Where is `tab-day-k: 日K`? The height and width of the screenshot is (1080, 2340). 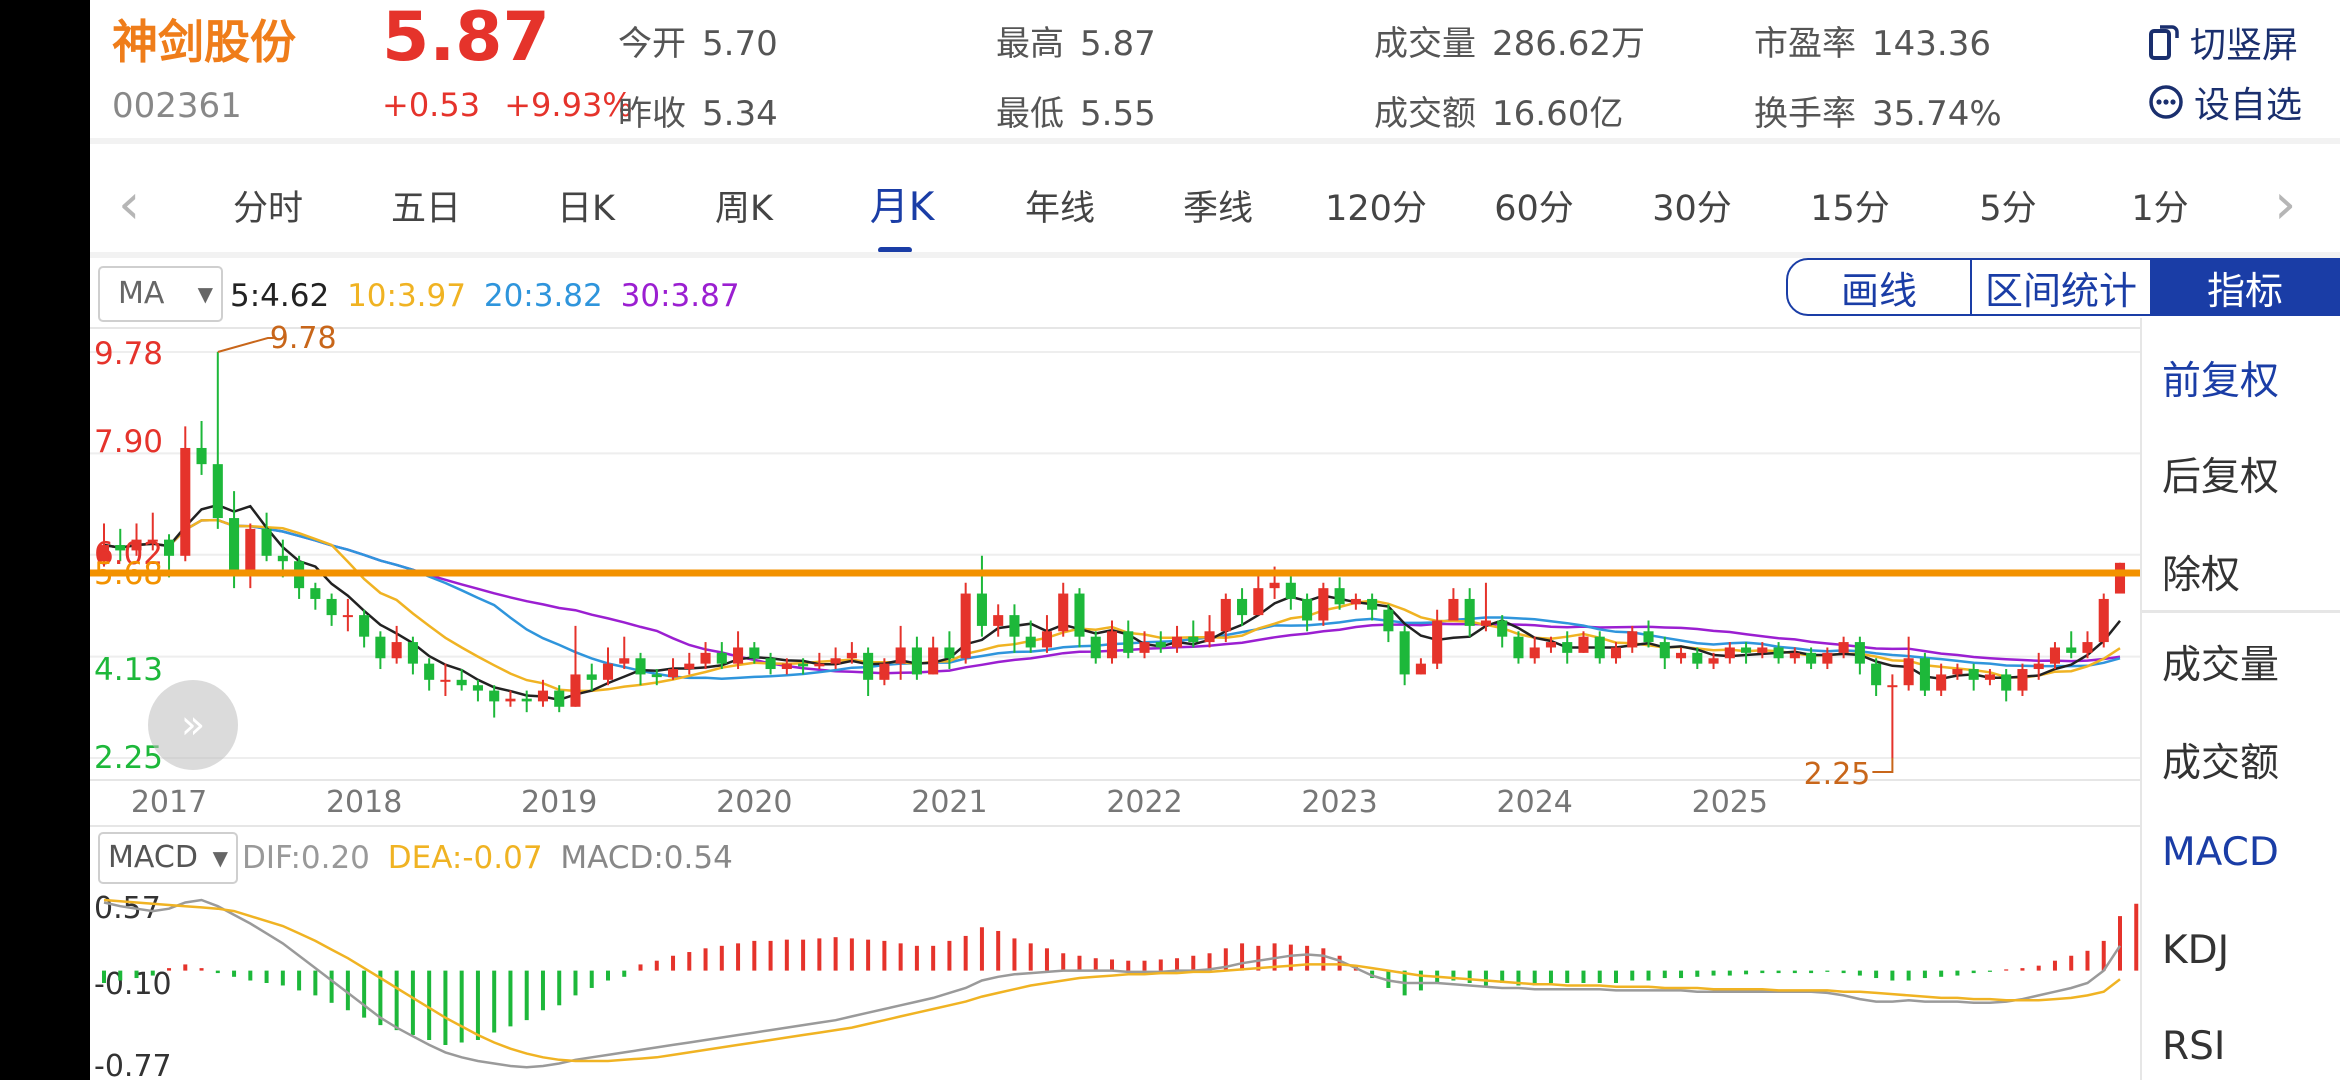
tab-day-k: 日K is located at coordinates (586, 209).